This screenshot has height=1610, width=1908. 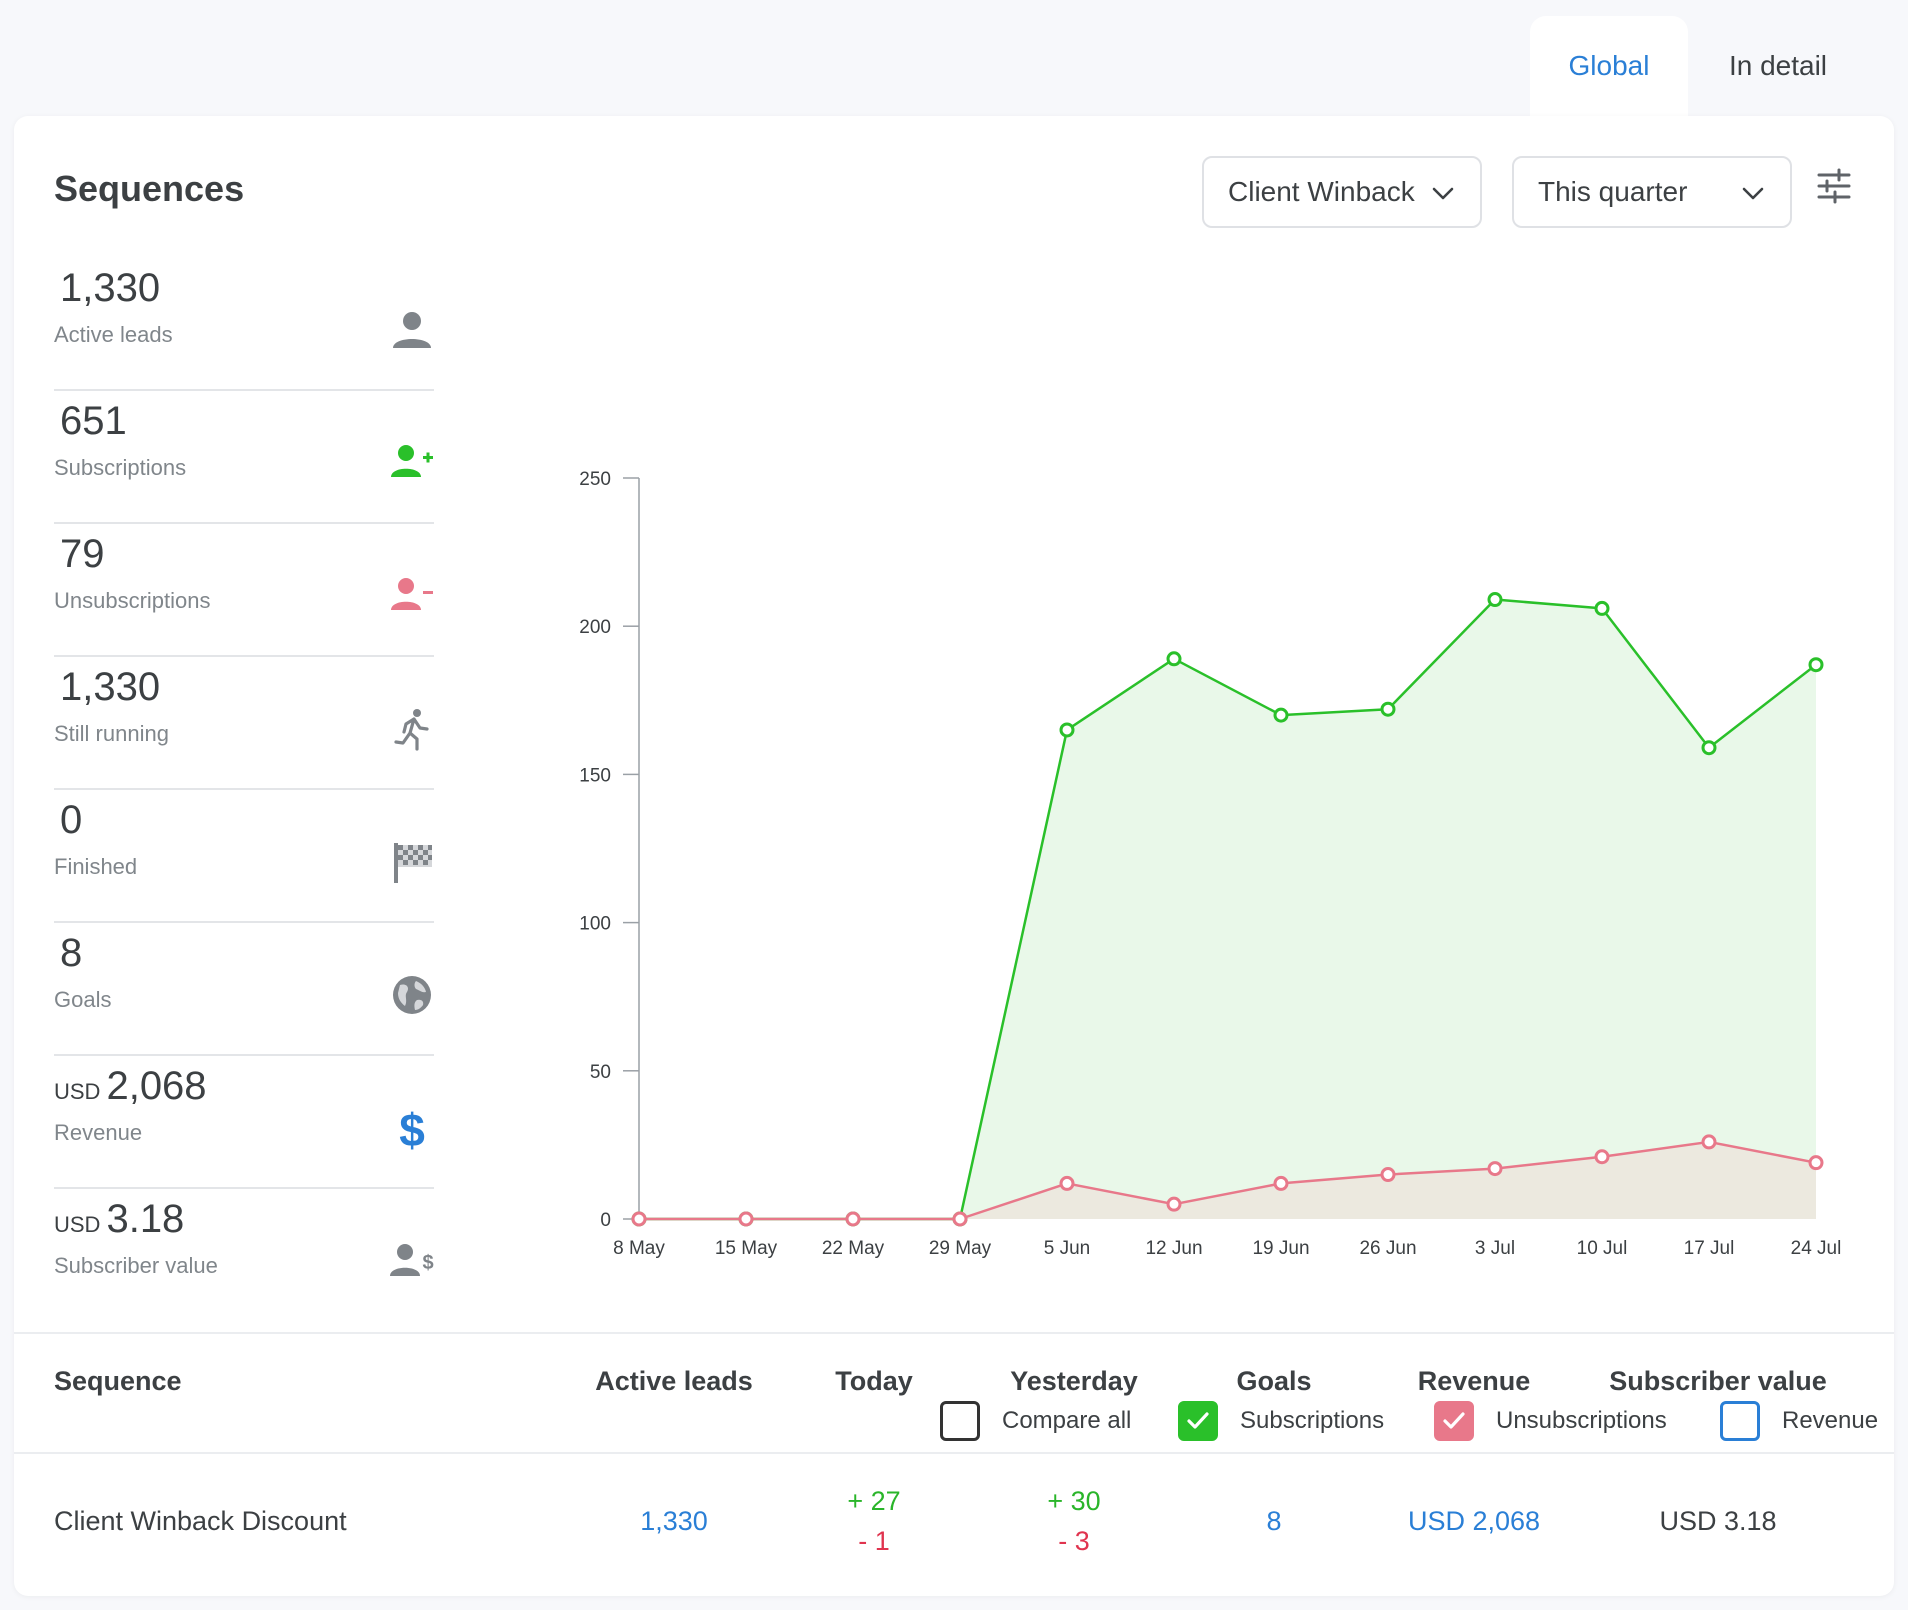 What do you see at coordinates (1799, 1421) in the screenshot?
I see `legend-revenue: Revenue` at bounding box center [1799, 1421].